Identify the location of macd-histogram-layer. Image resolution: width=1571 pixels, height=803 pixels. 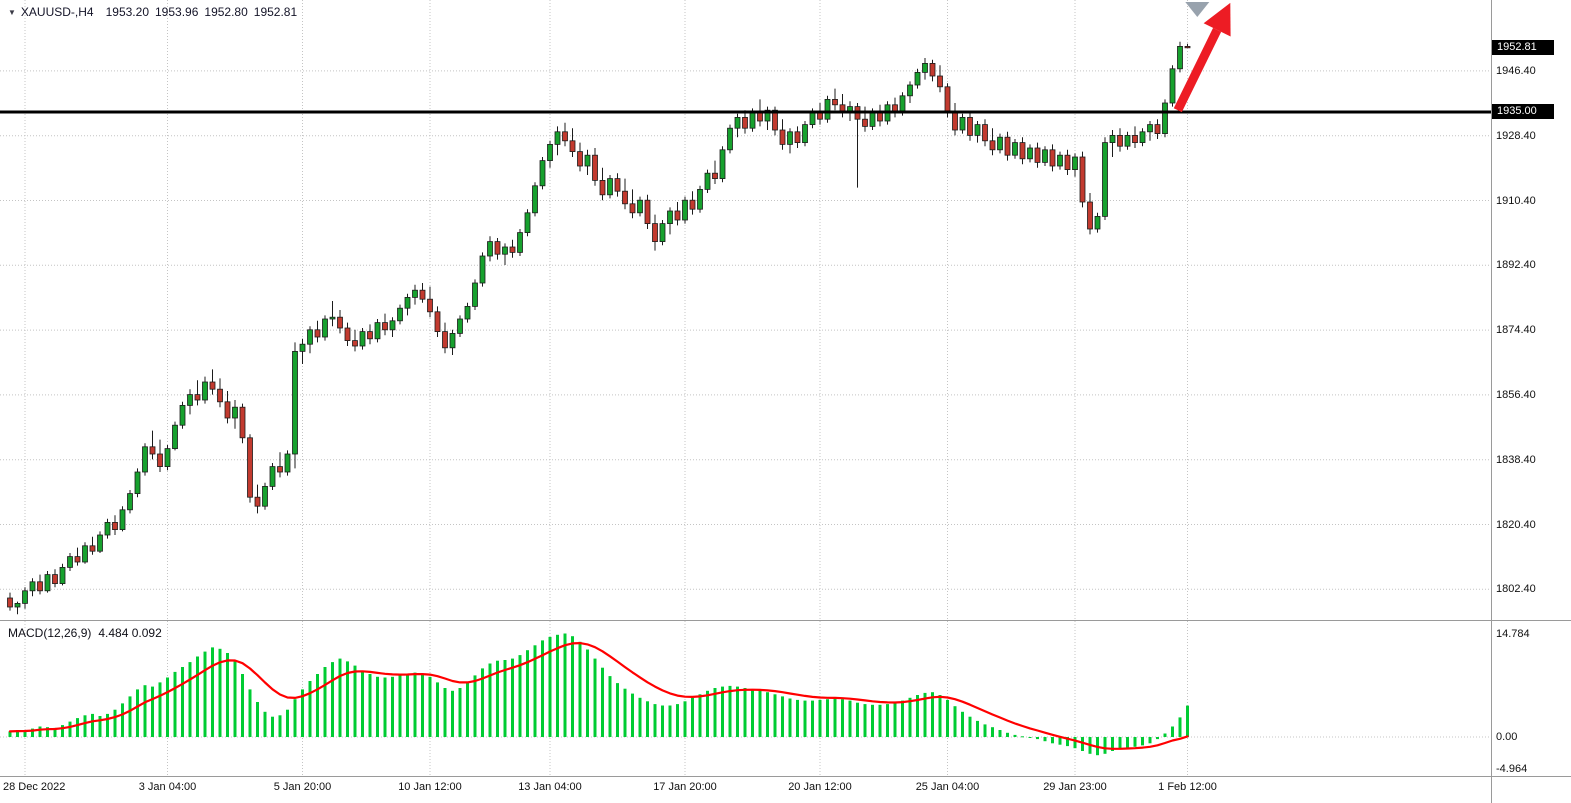
(598, 694).